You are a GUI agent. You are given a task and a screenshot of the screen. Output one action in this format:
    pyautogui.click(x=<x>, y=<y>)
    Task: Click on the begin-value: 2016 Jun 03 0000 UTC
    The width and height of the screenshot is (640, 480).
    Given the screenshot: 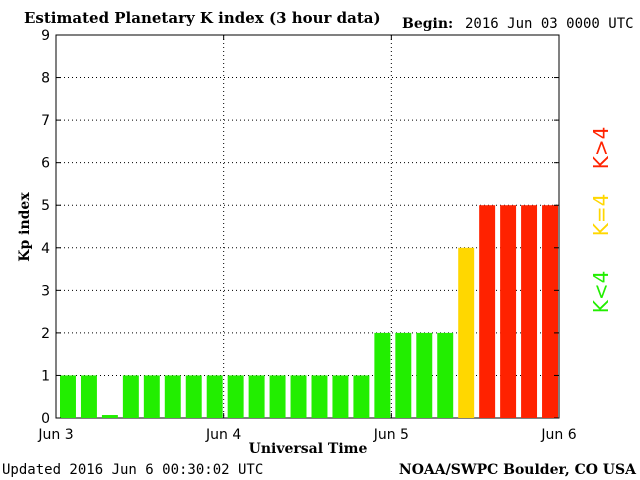 What is the action you would take?
    pyautogui.click(x=549, y=24)
    